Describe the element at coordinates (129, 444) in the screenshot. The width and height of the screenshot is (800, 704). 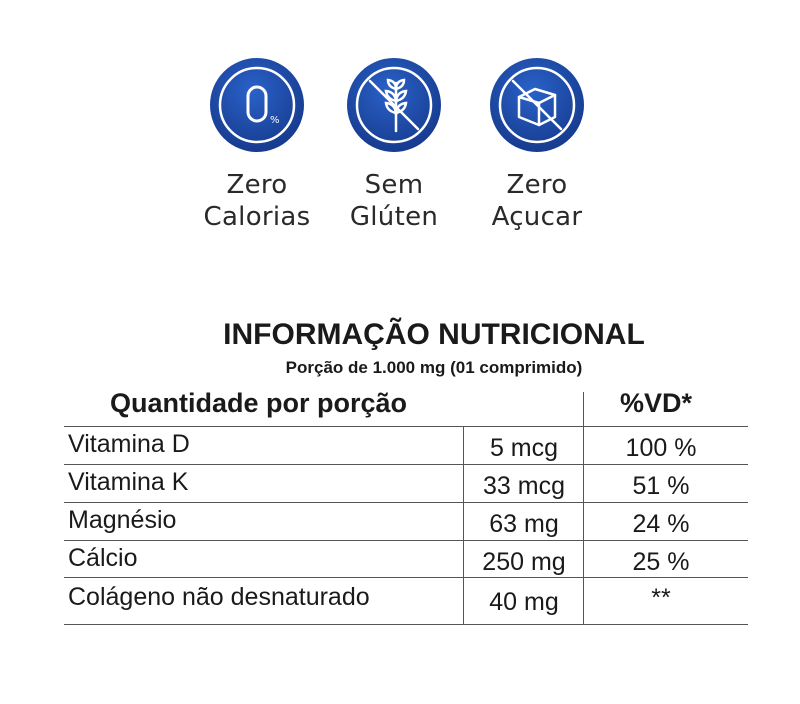
I see `table-row-name: Vitamina D` at that location.